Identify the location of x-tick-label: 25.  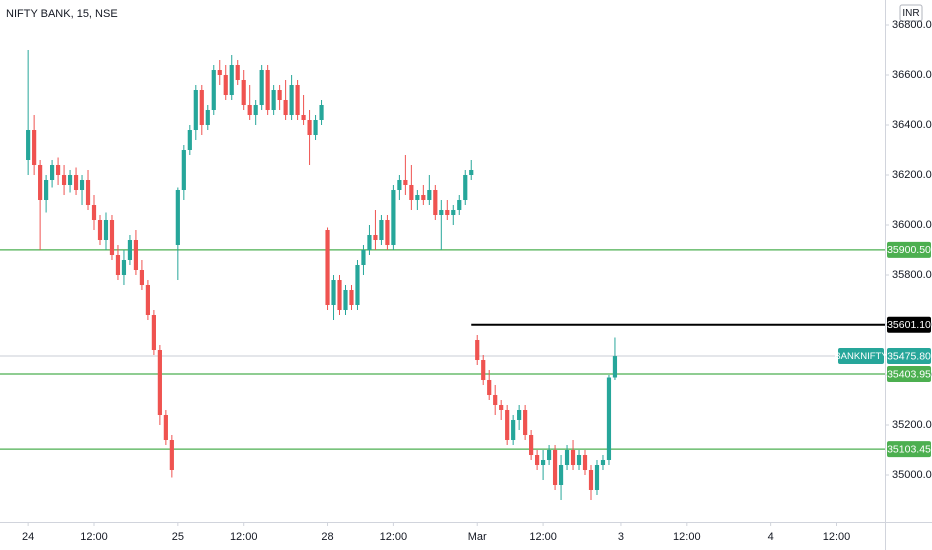
(178, 537).